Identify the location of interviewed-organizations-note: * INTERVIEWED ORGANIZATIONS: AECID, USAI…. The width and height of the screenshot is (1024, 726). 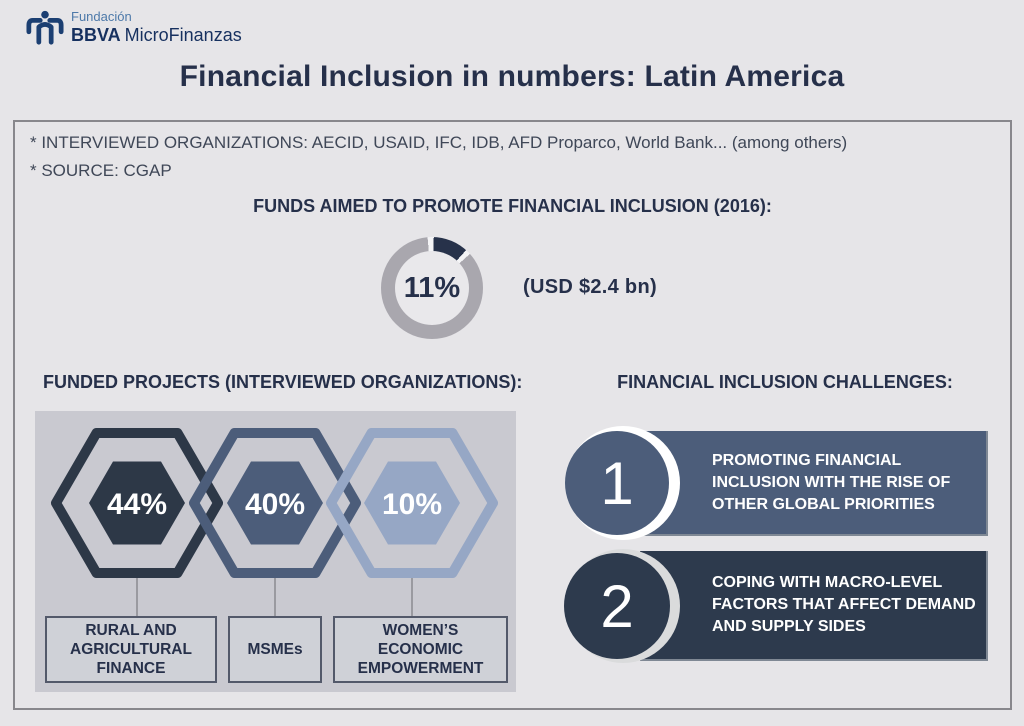
(439, 142).